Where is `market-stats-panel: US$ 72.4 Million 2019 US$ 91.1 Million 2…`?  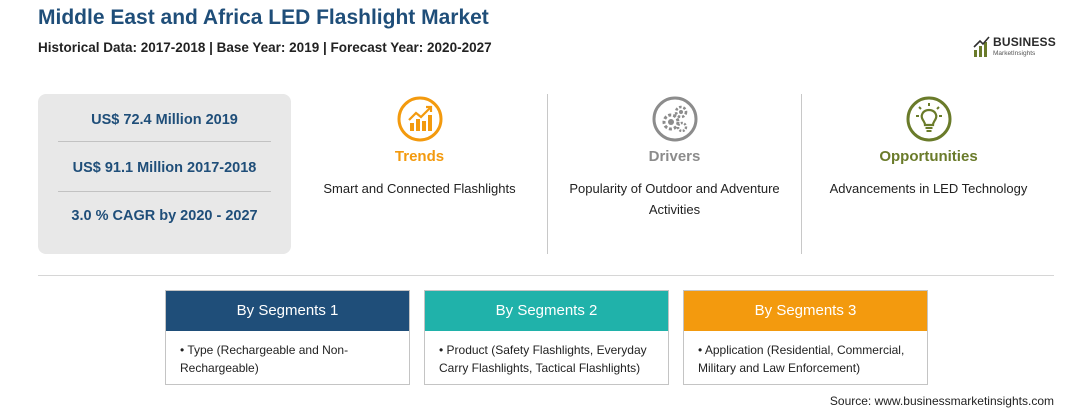
market-stats-panel: US$ 72.4 Million 2019 US$ 91.1 Million 2… is located at coordinates (164, 174).